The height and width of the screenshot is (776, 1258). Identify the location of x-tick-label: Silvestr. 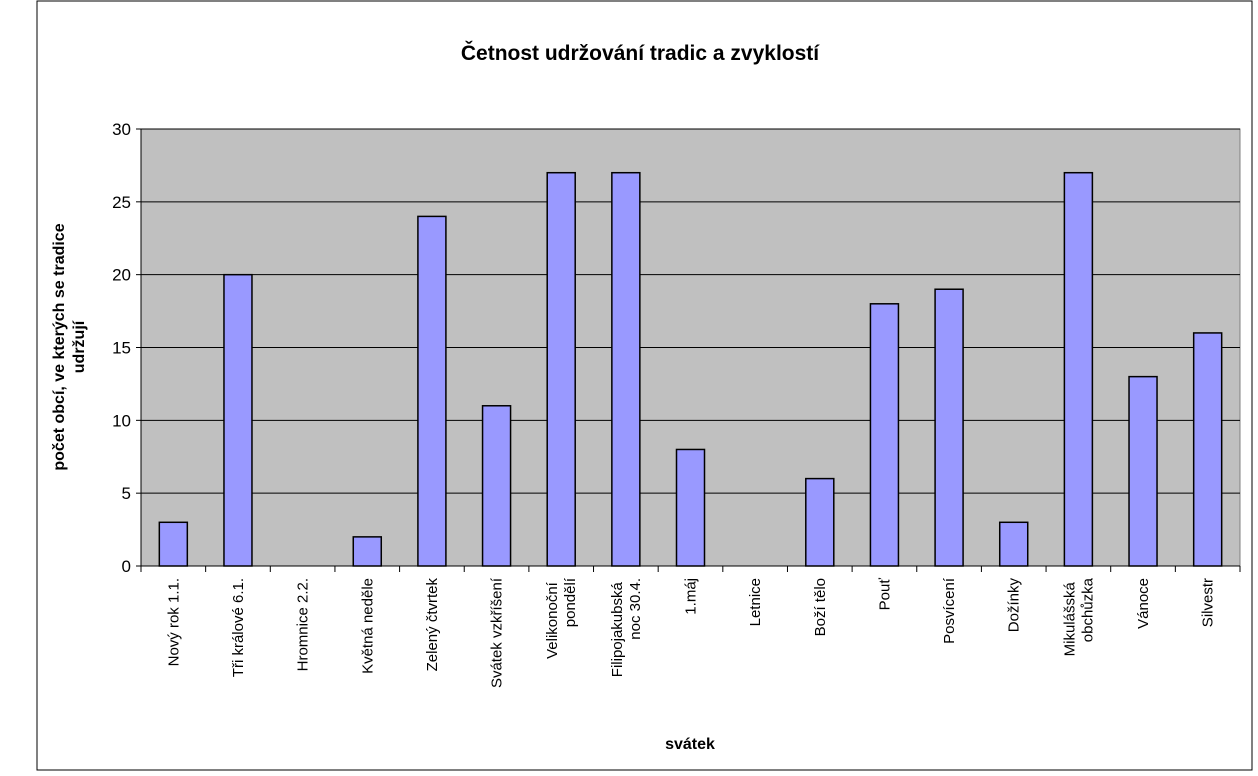
(1208, 602).